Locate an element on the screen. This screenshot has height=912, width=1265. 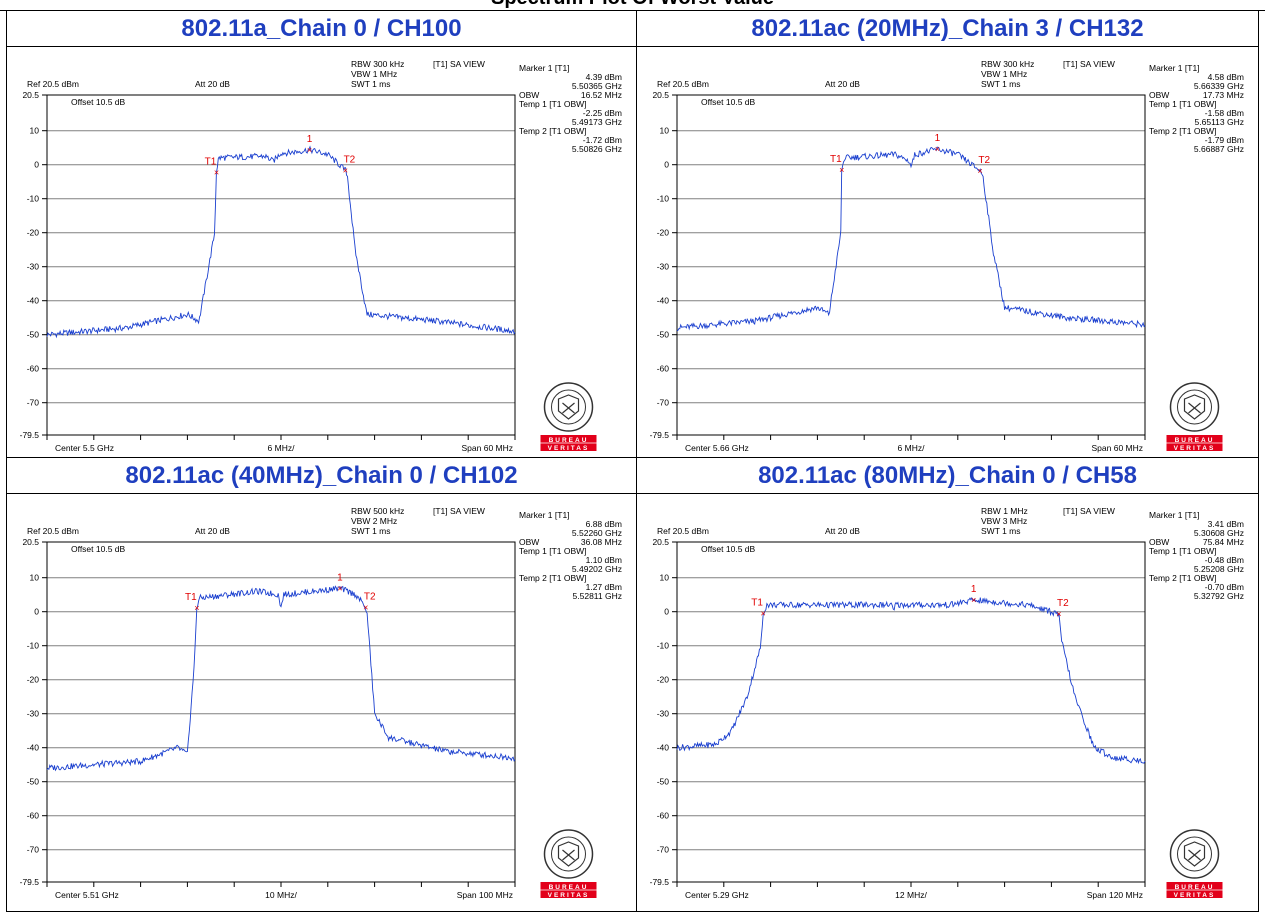
vbw-label: VBW 3 MHz is located at coordinates (1004, 521).